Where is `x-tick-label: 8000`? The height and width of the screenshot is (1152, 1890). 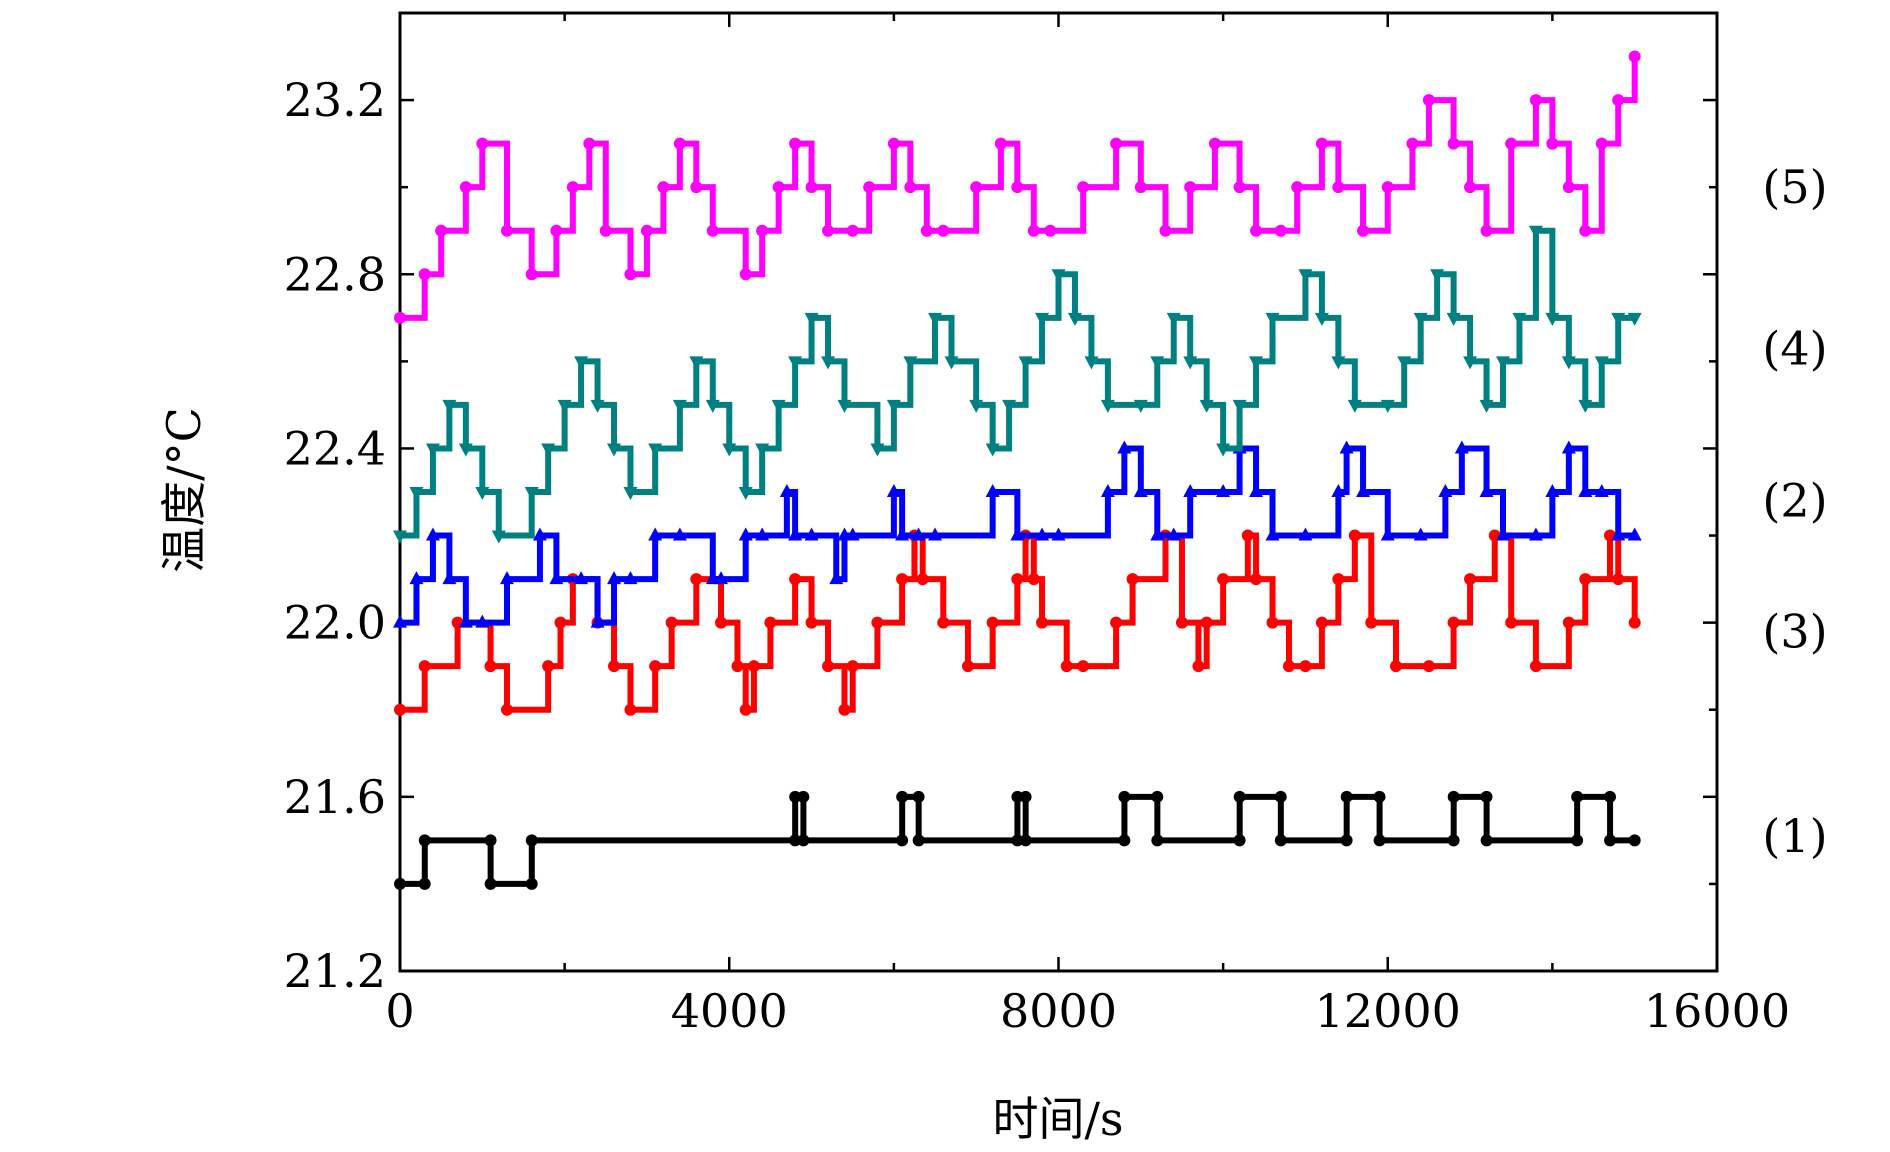
x-tick-label: 8000 is located at coordinates (1058, 1011).